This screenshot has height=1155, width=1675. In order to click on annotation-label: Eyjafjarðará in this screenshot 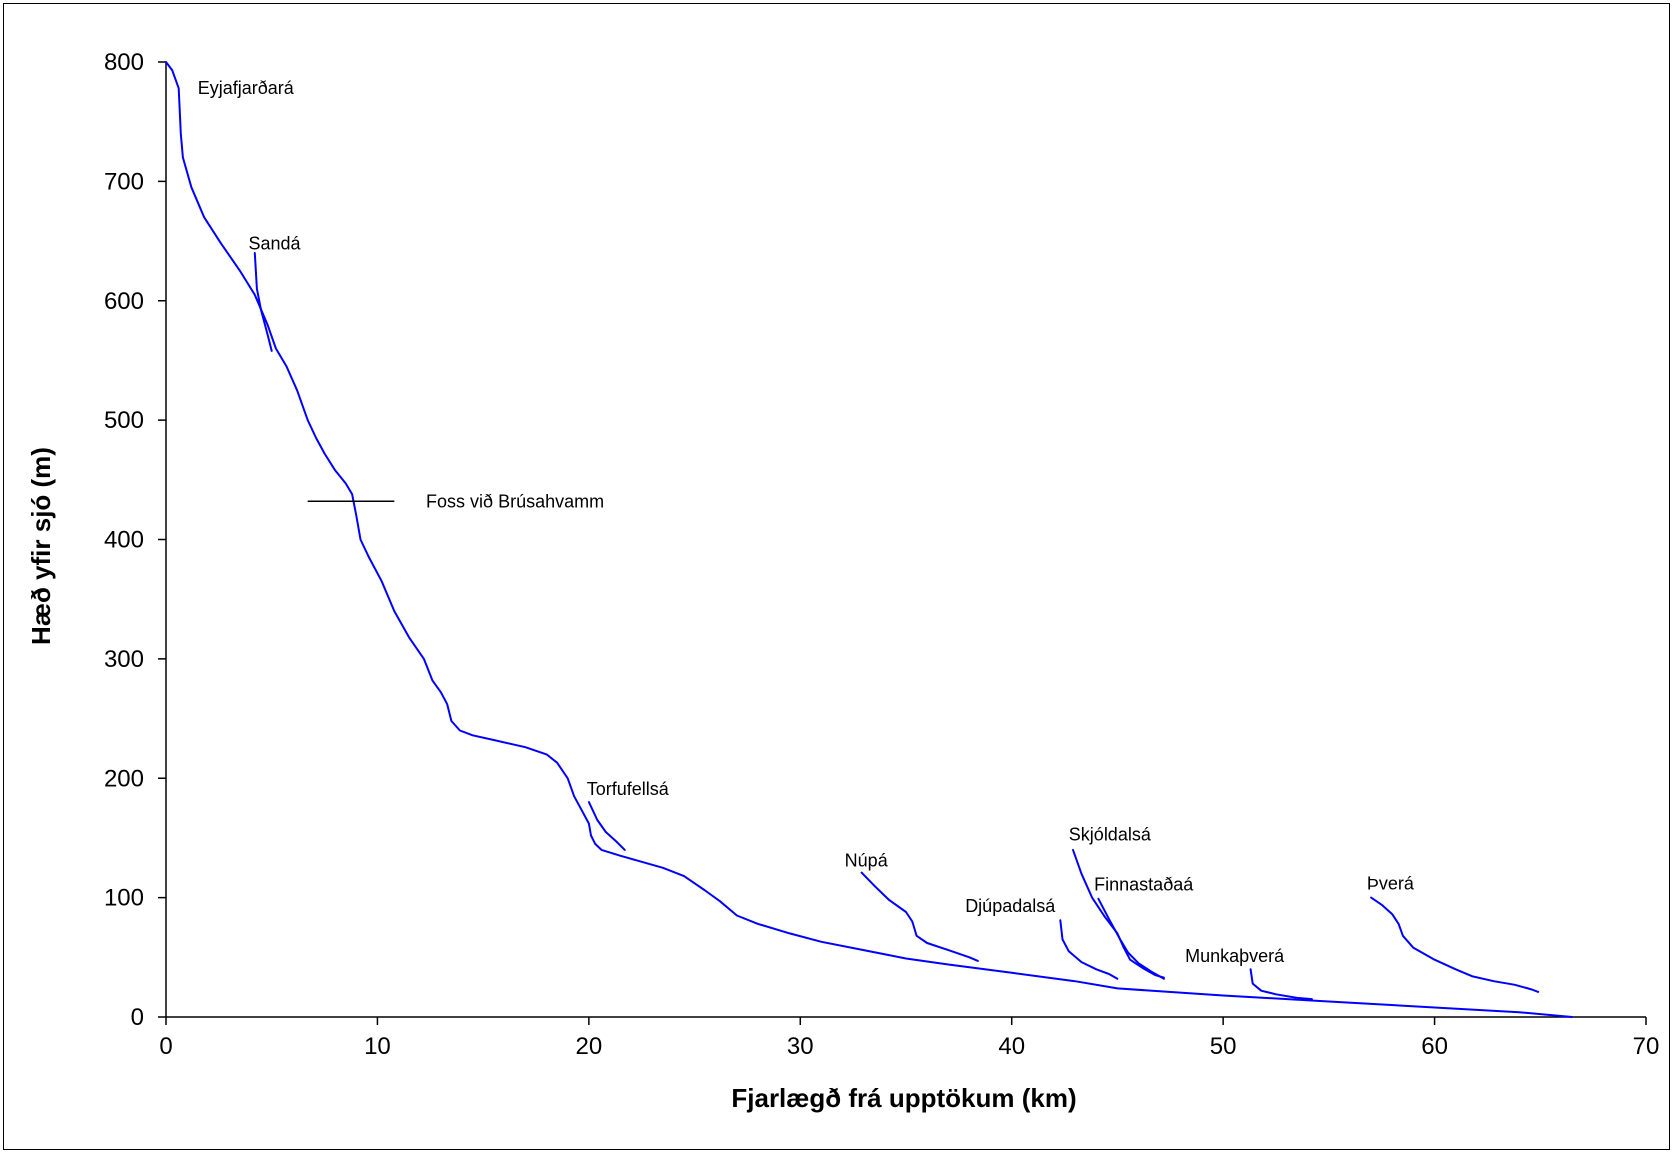, I will do `click(246, 88)`.